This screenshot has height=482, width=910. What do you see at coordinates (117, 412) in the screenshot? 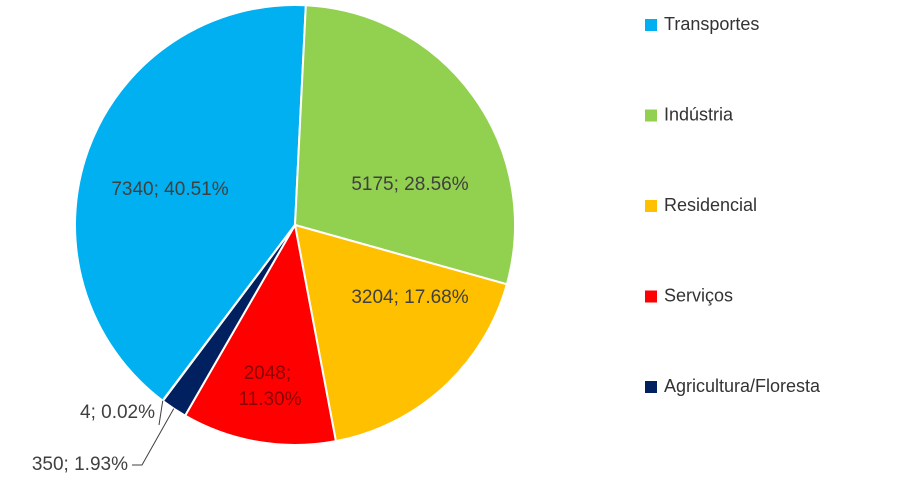
I see `data-label: 4; 0.02%` at bounding box center [117, 412].